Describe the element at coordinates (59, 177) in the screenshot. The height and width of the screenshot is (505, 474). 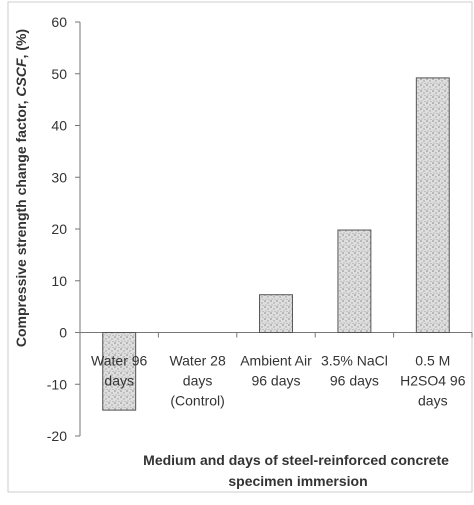
I see `y-tick-label: 30` at that location.